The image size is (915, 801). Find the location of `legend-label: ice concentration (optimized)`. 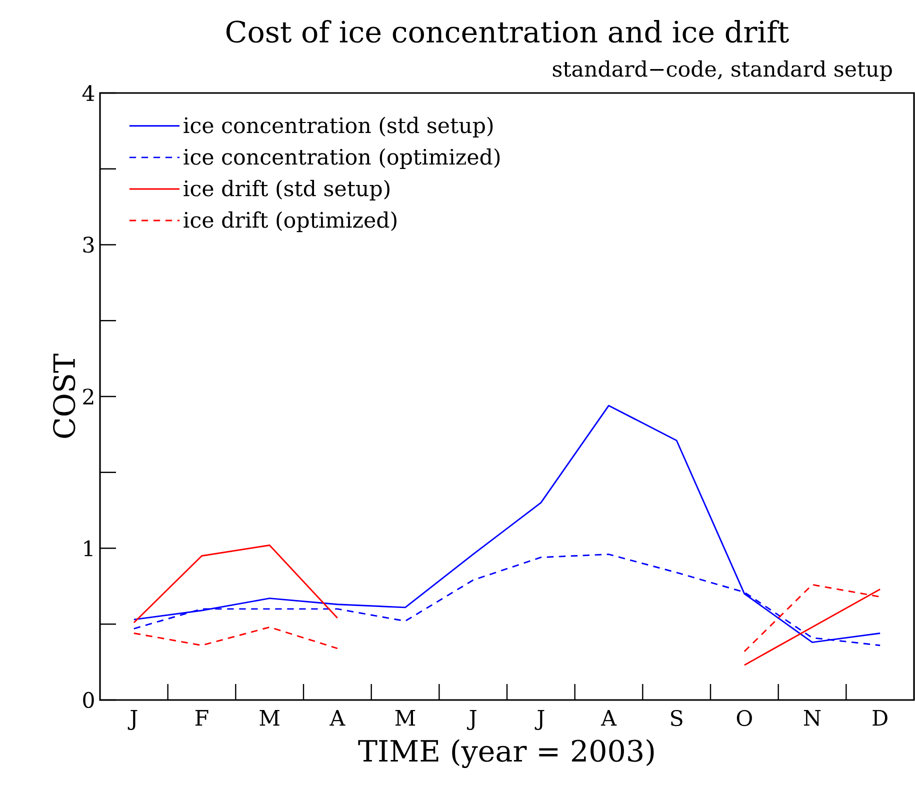

legend-label: ice concentration (optimized) is located at coordinates (342, 158).